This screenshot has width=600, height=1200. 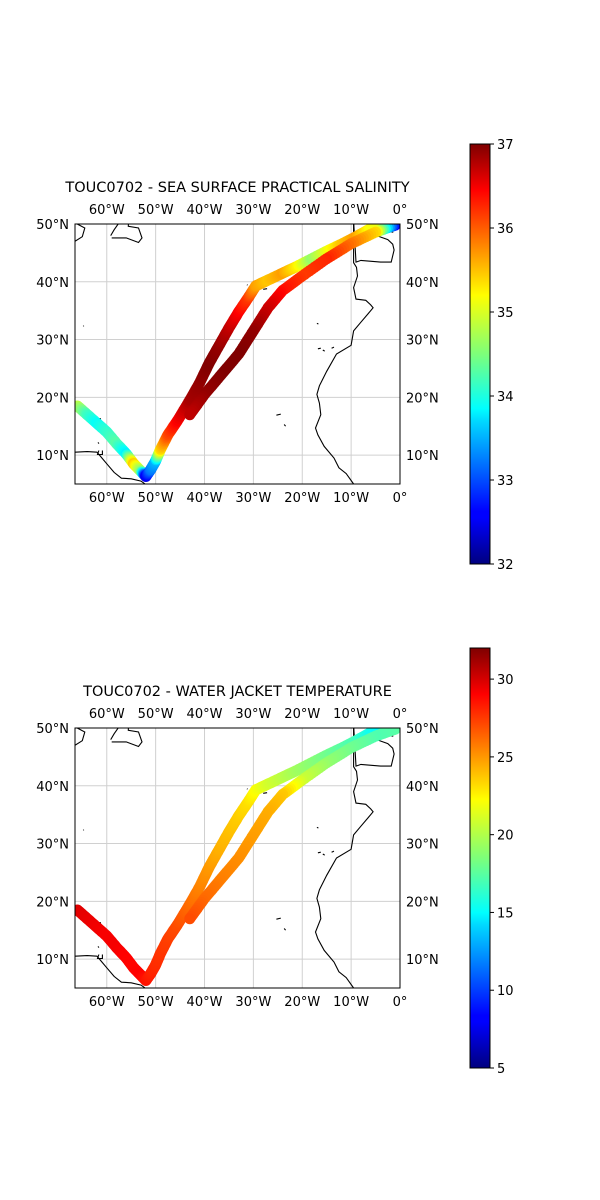 I want to click on colorbar-temperature: 5 10 15 20 25 30, so click(x=491, y=862).